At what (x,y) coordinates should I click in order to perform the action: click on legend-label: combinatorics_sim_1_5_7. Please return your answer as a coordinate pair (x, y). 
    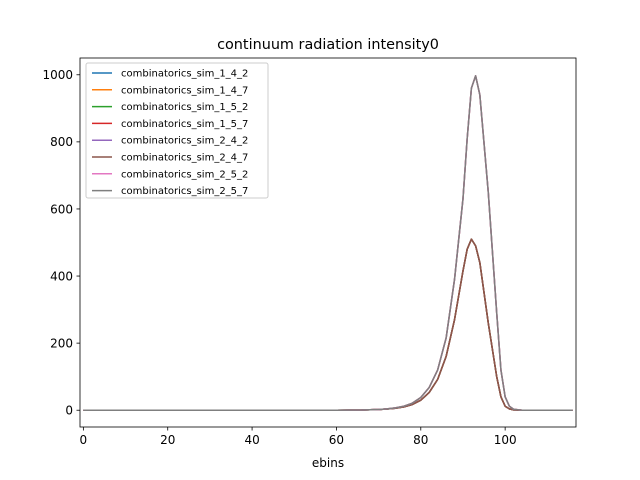
    Looking at the image, I should click on (184, 124).